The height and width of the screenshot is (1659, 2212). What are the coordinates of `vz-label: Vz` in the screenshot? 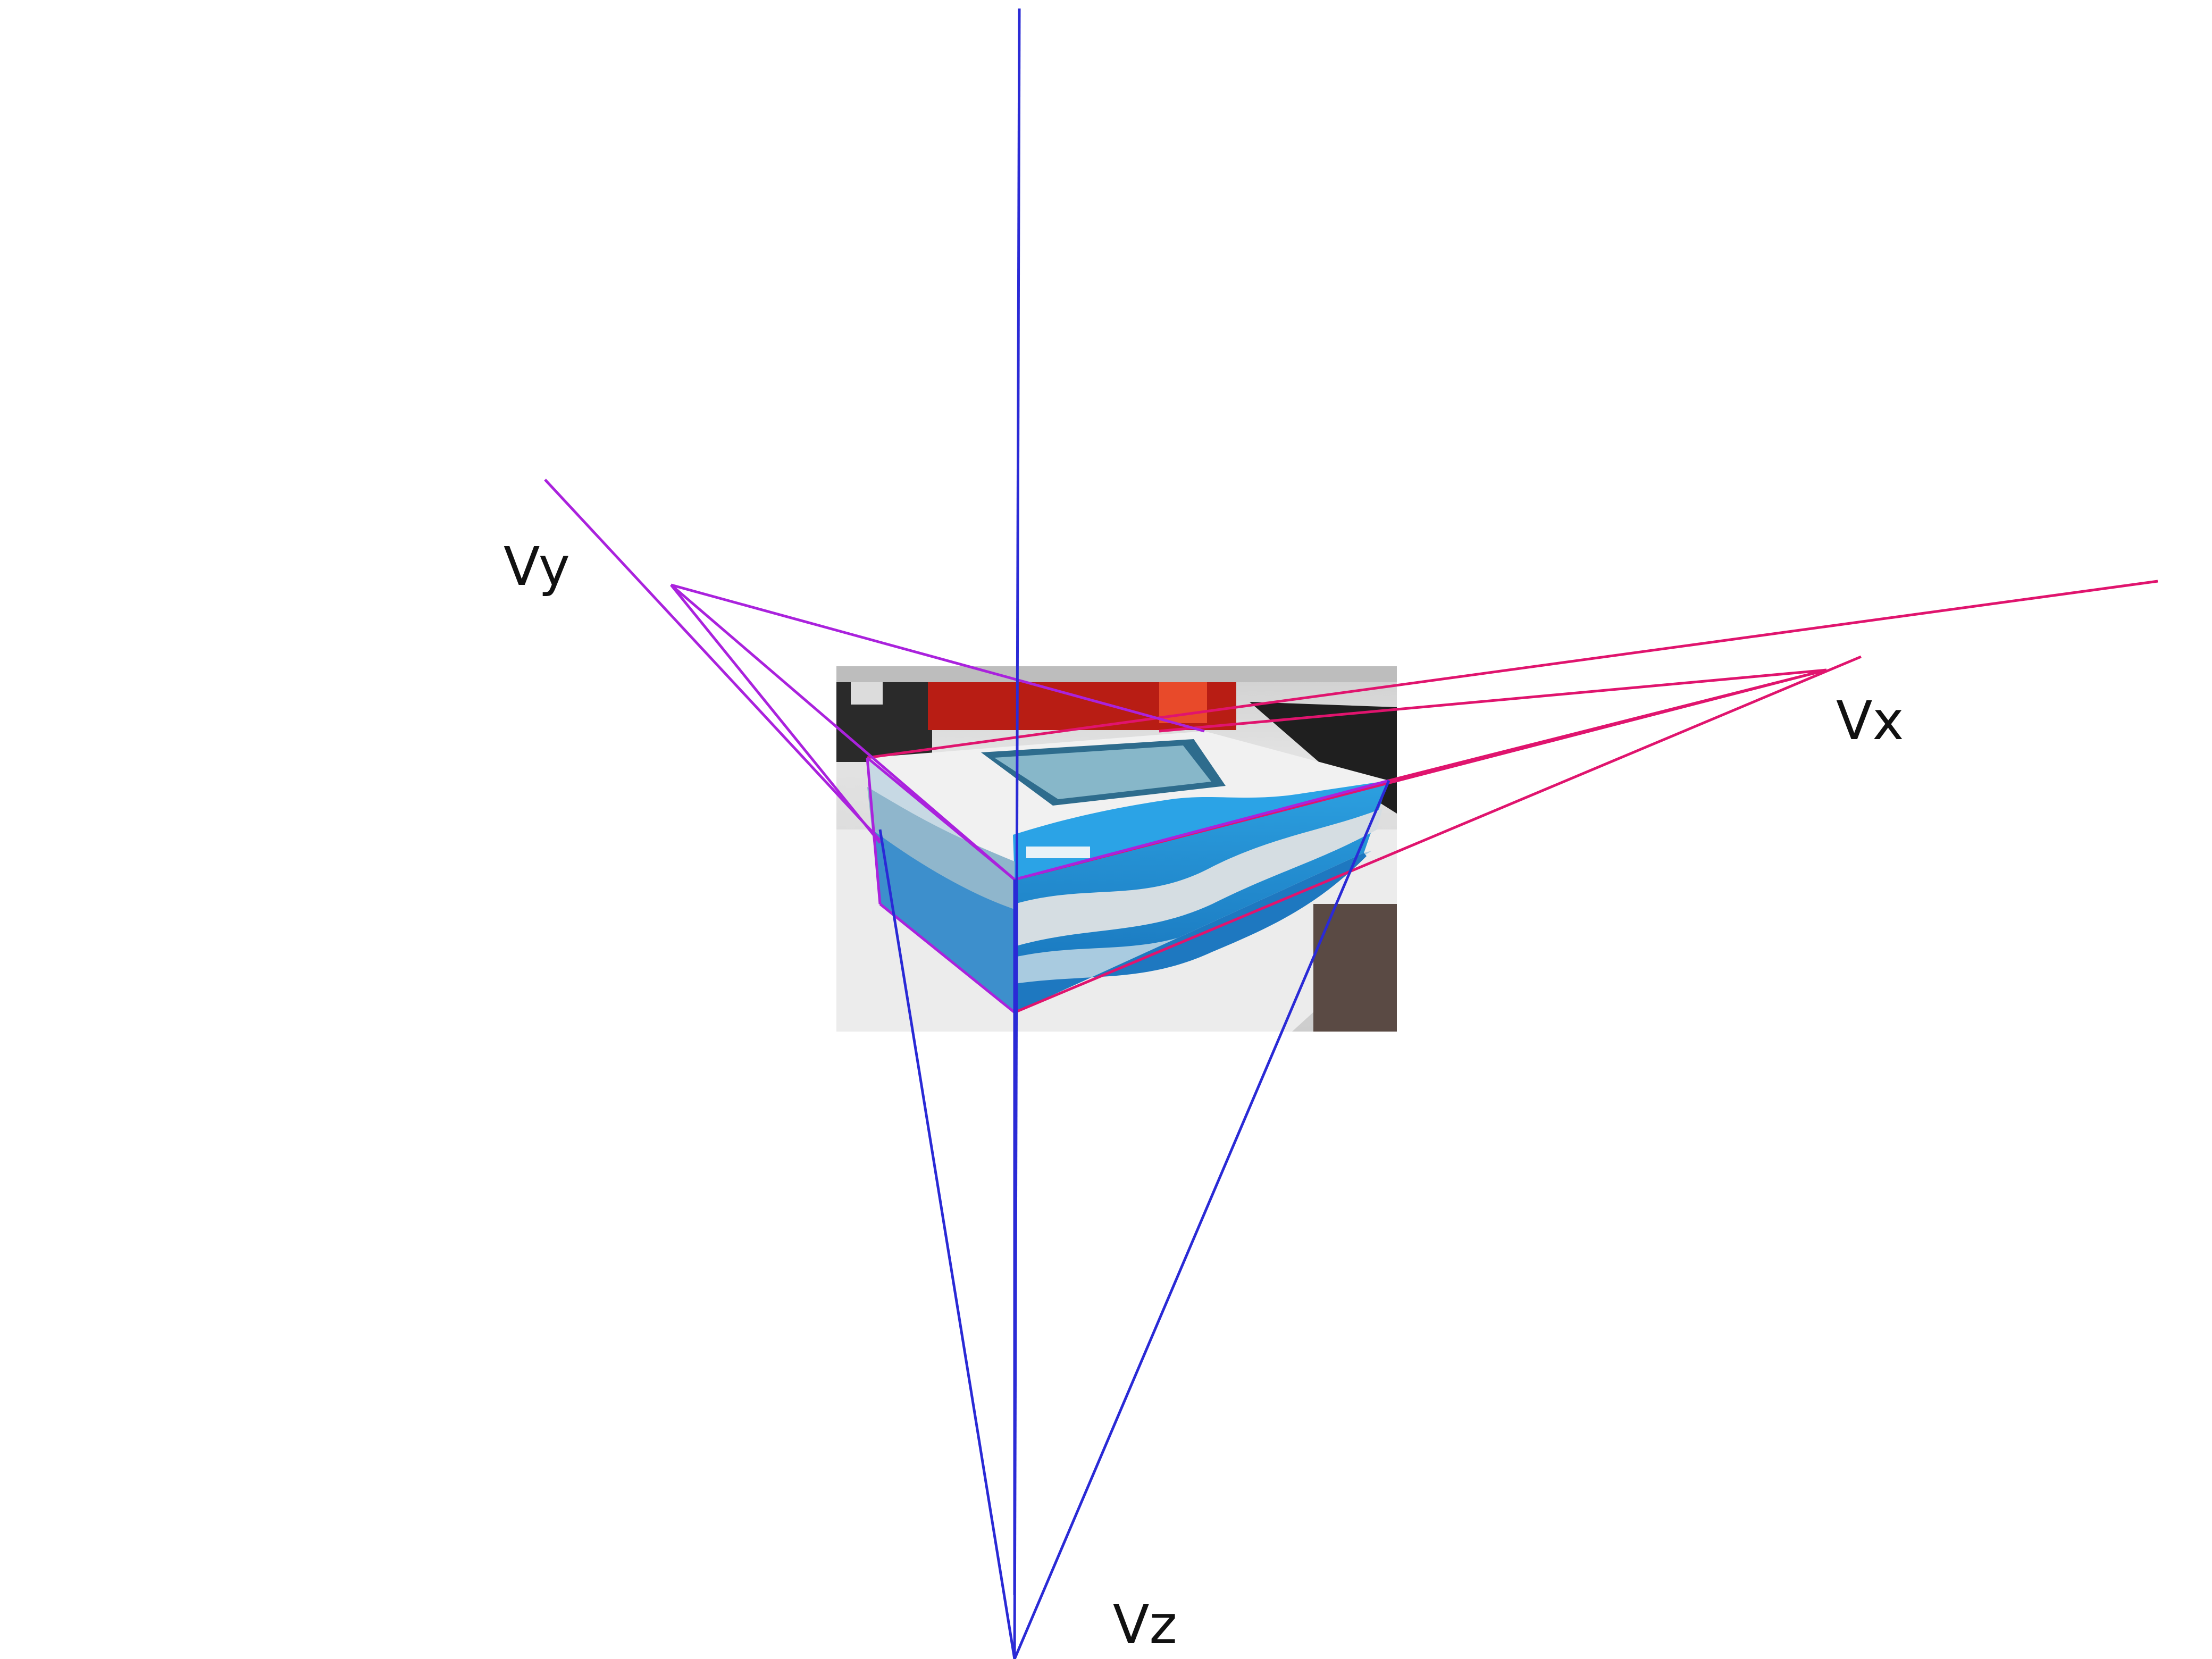 It's located at (1145, 1625).